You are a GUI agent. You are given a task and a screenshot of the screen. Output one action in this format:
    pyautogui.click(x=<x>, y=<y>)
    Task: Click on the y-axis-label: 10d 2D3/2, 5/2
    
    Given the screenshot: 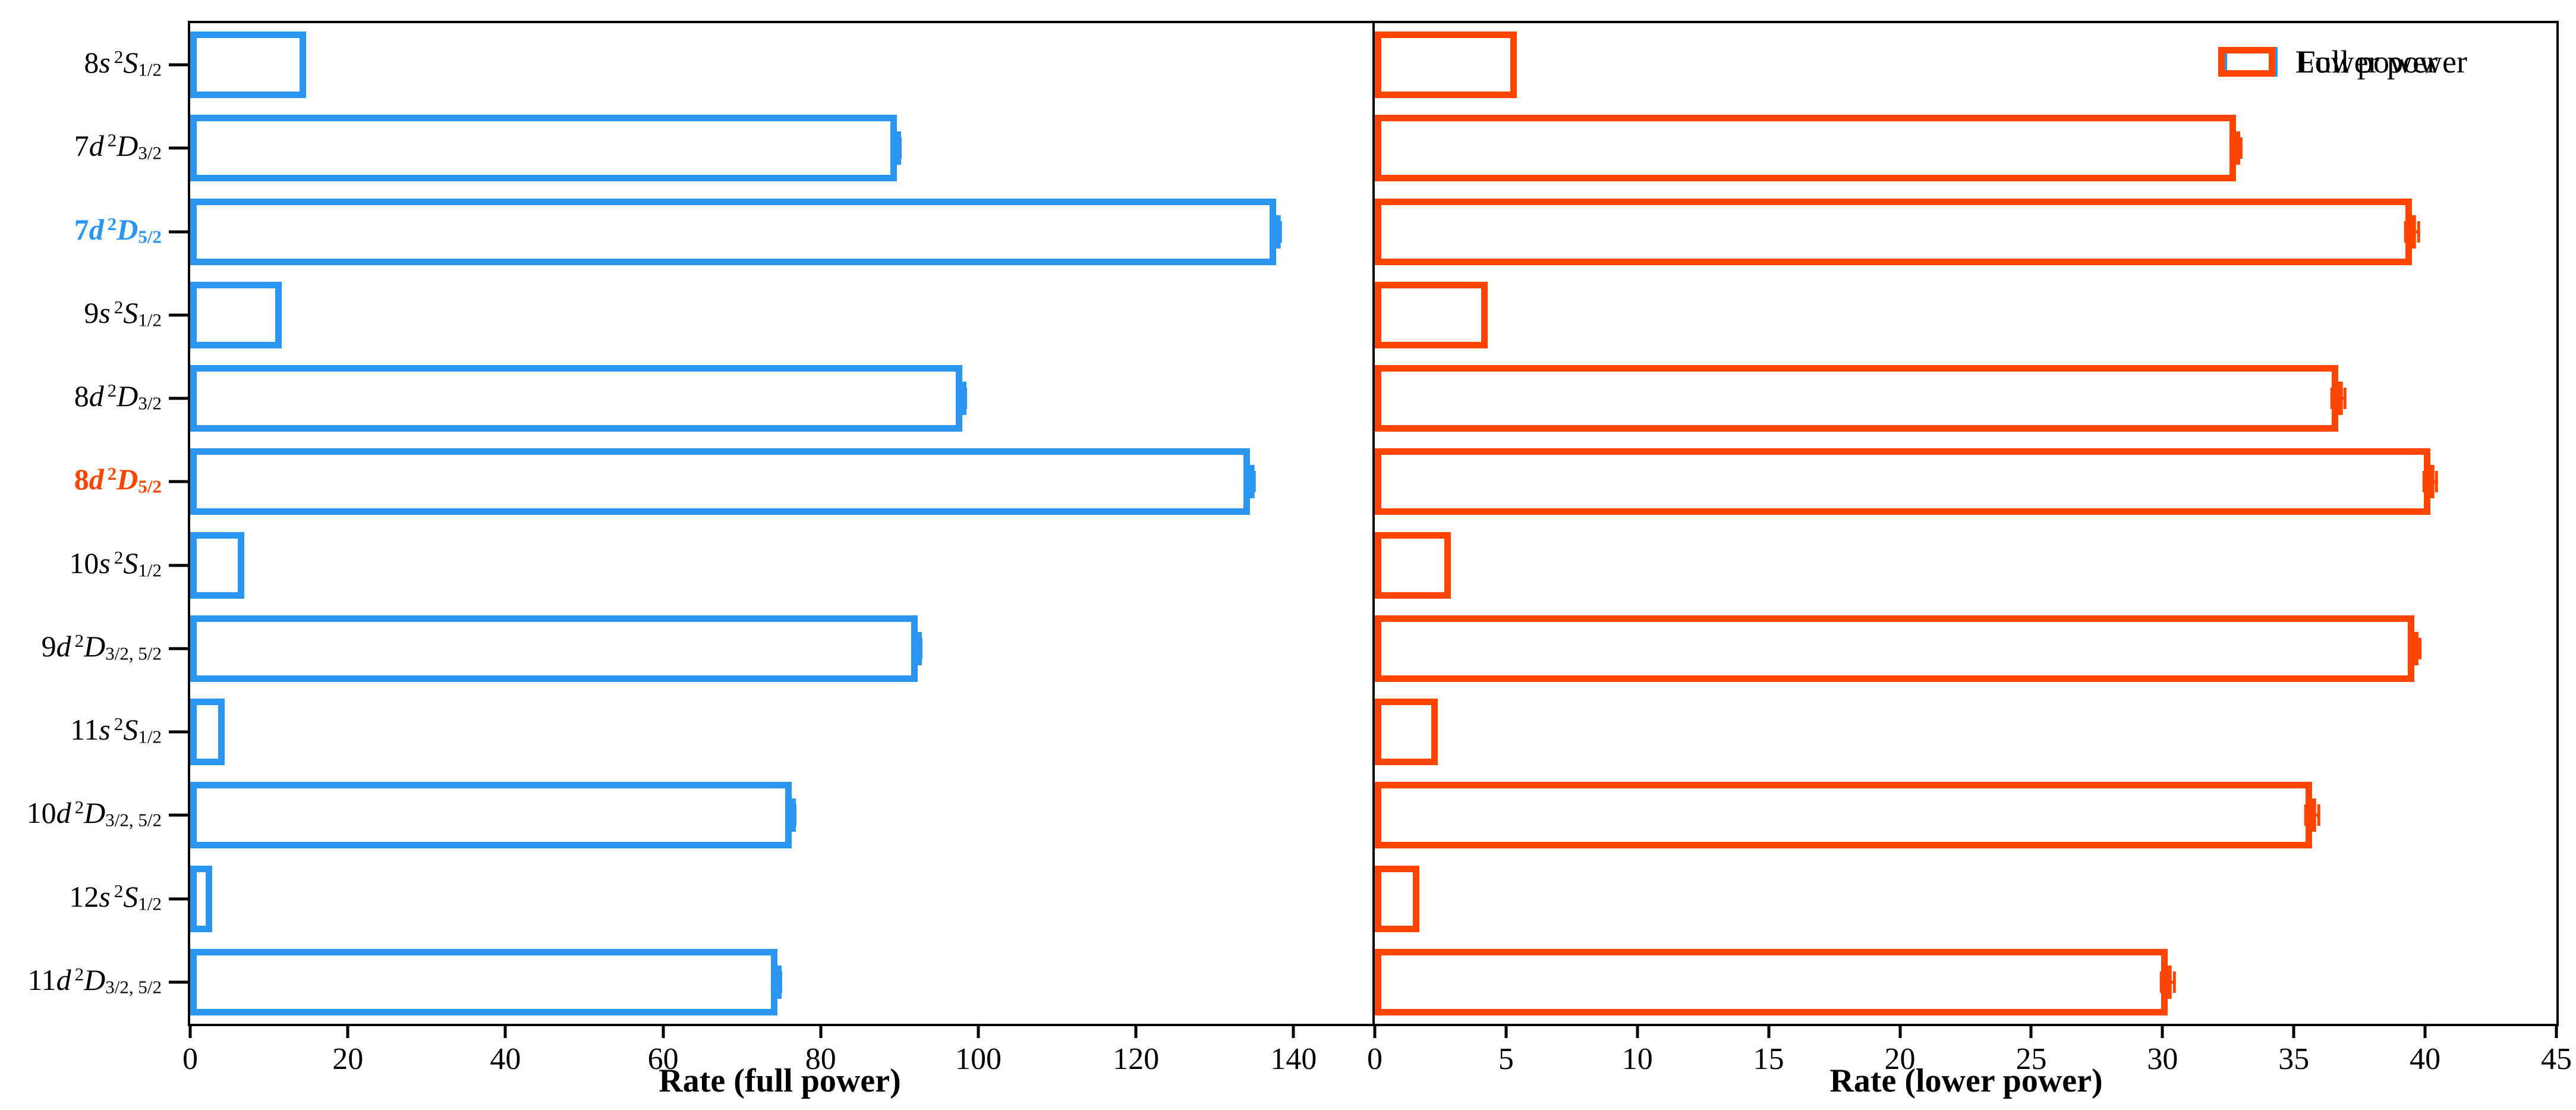 What is the action you would take?
    pyautogui.click(x=94, y=813)
    